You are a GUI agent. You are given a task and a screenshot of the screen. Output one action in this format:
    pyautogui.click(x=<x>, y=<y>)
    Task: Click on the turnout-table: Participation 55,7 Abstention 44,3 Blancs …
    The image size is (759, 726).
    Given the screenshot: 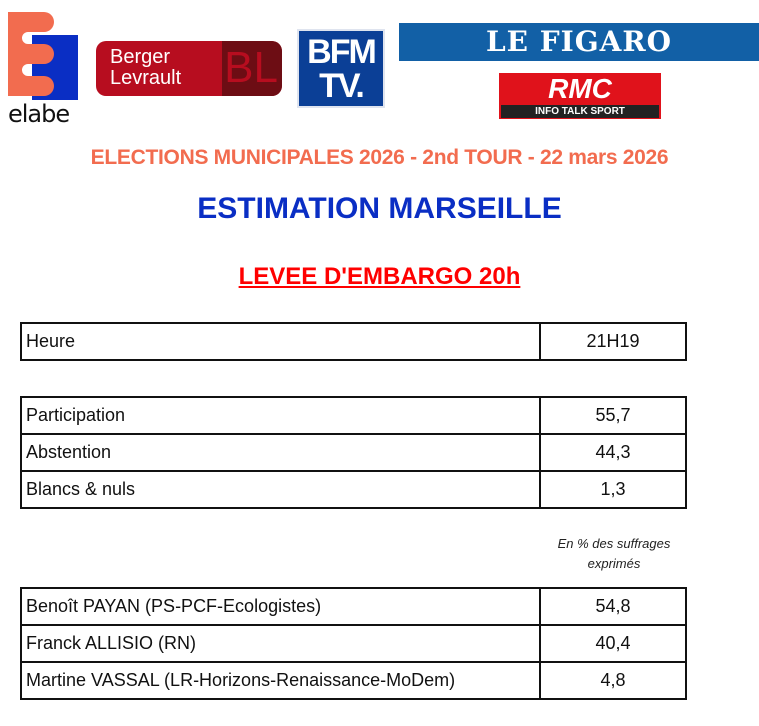 What is the action you would take?
    pyautogui.click(x=353, y=452)
    